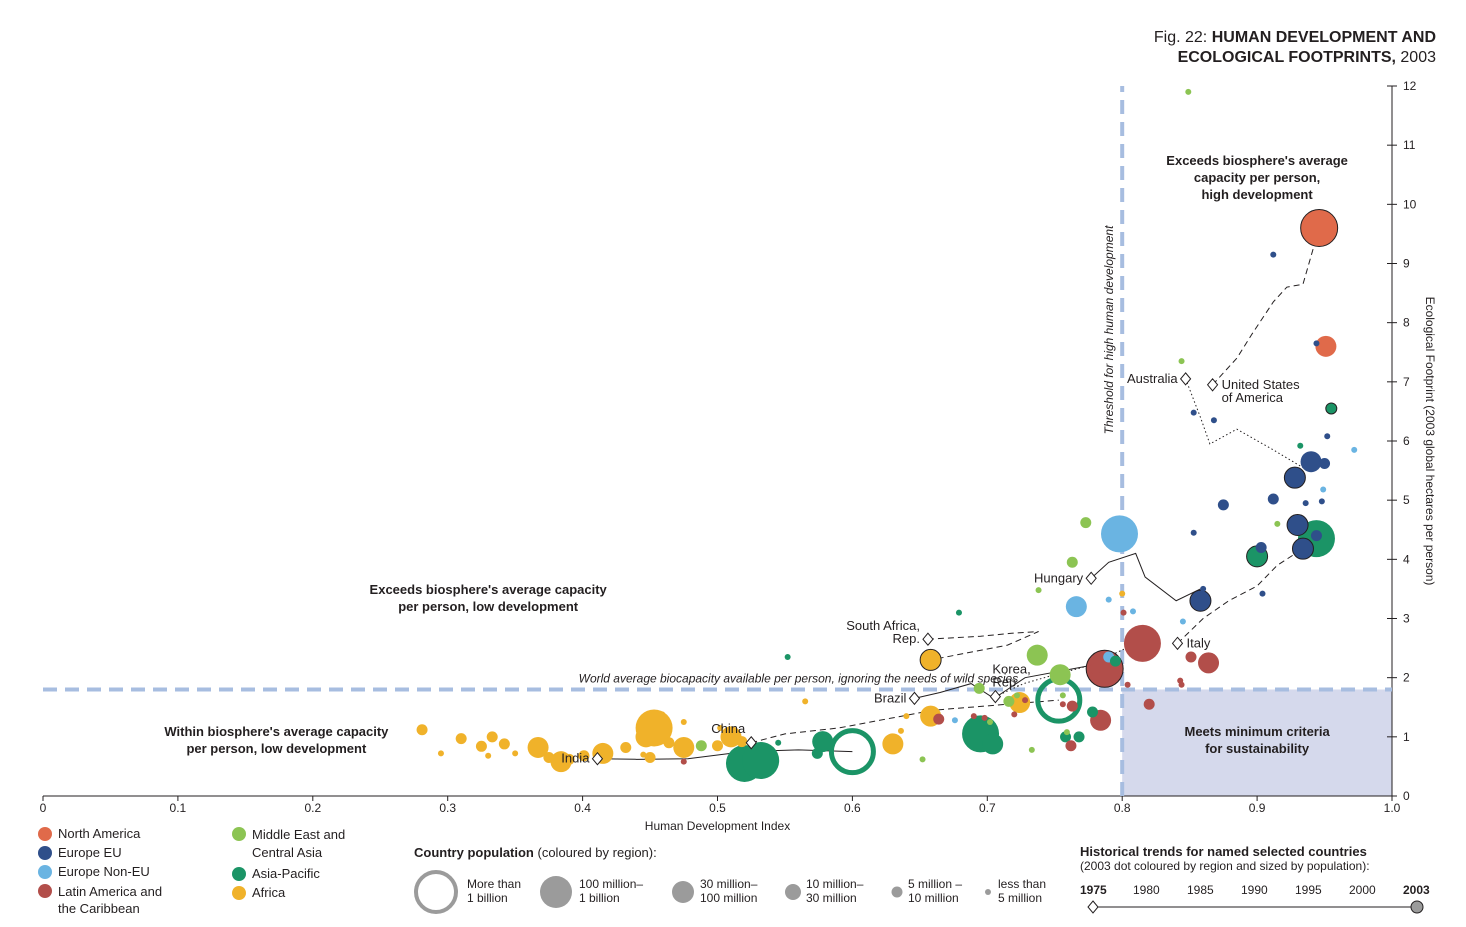 The width and height of the screenshot is (1466, 927). What do you see at coordinates (1392, 808) in the screenshot?
I see `x-tick-label: 1.0` at bounding box center [1392, 808].